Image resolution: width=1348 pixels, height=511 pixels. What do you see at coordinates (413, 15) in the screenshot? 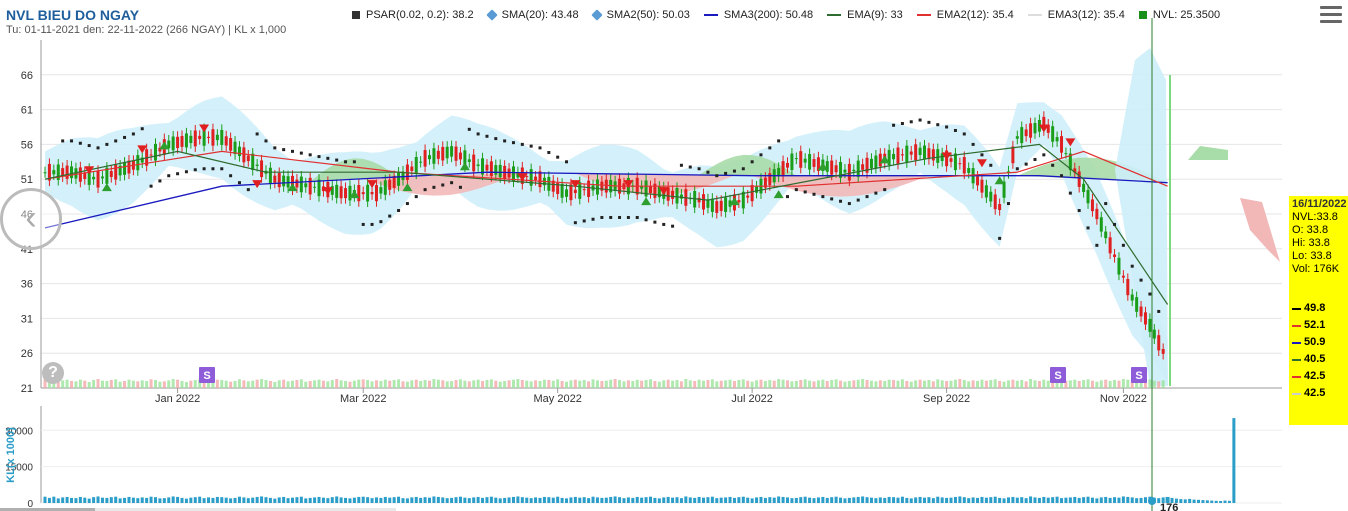
I see `legend-item: PSAR(0.02, 0.2): 38.2` at bounding box center [413, 15].